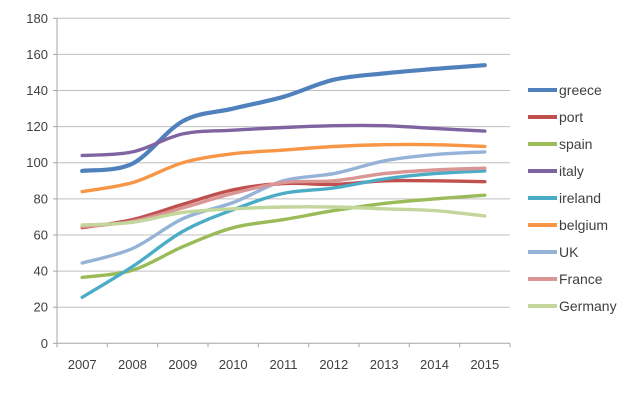  Describe the element at coordinates (580, 197) in the screenshot. I see `legend-label: ireland` at that location.